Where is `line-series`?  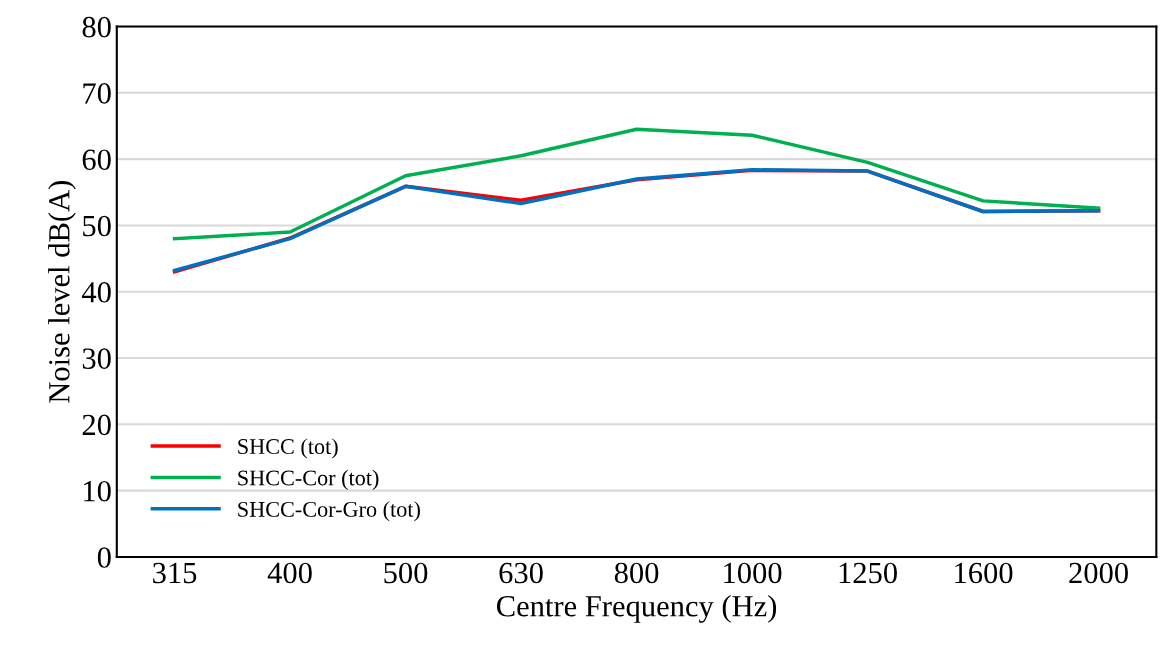 line-series is located at coordinates (636, 184).